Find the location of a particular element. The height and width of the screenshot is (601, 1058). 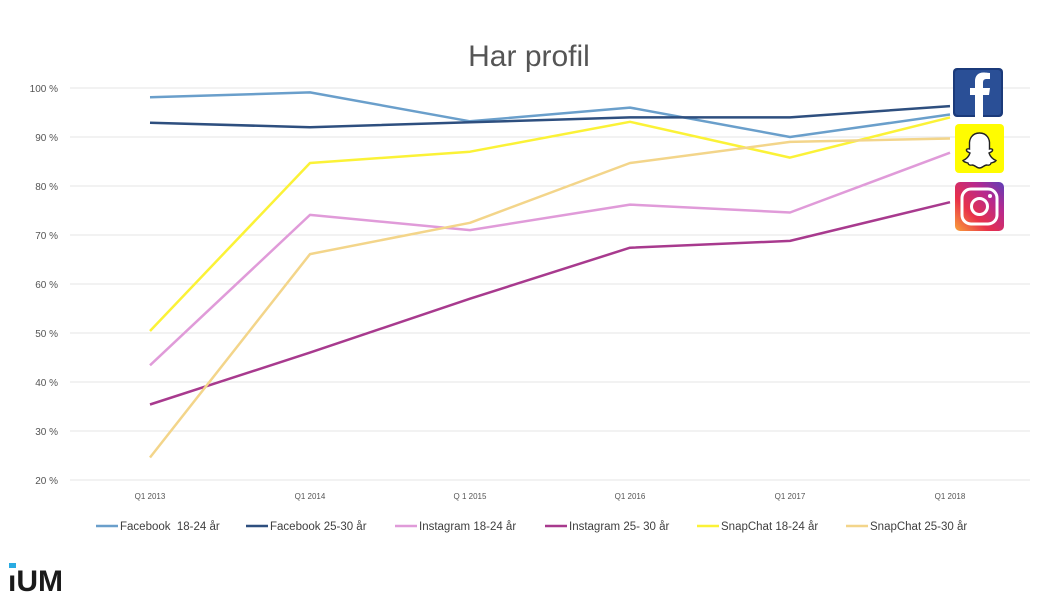

legend-item: Facebook 18-24 år is located at coordinates (158, 527).